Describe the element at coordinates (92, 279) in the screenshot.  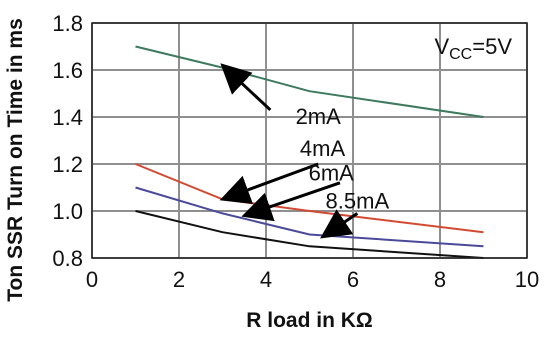
I see `x-tick-label: 0` at that location.